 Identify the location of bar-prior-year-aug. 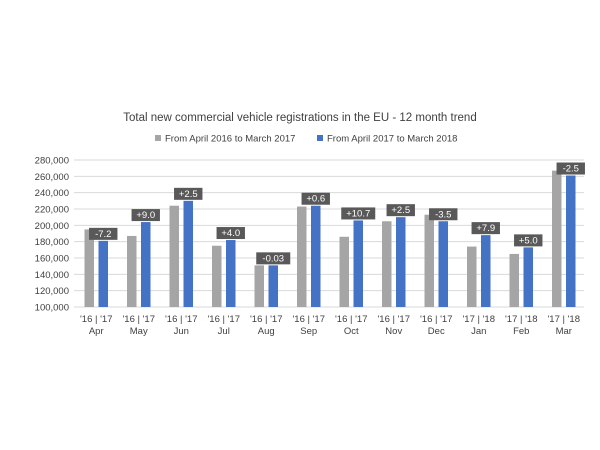
(259, 286).